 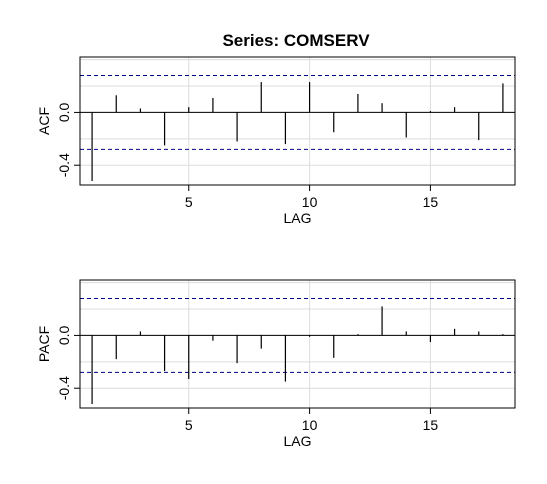 What do you see at coordinates (310, 202) in the screenshot?
I see `acf-x-tick-label: 10` at bounding box center [310, 202].